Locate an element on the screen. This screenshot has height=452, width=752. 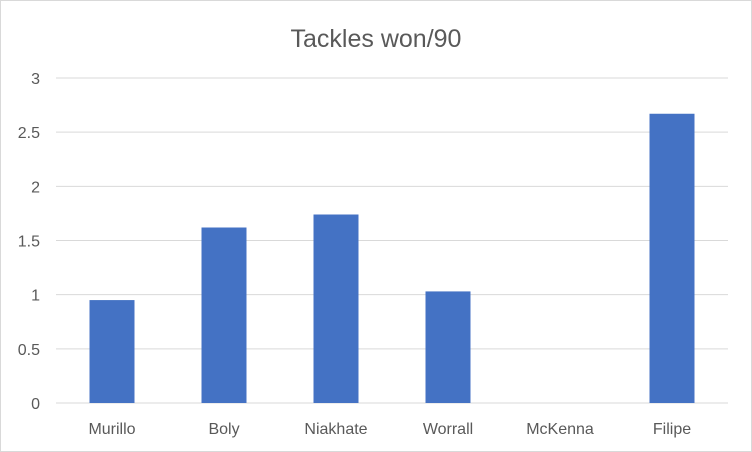
y-tick-label: 2 is located at coordinates (35, 187).